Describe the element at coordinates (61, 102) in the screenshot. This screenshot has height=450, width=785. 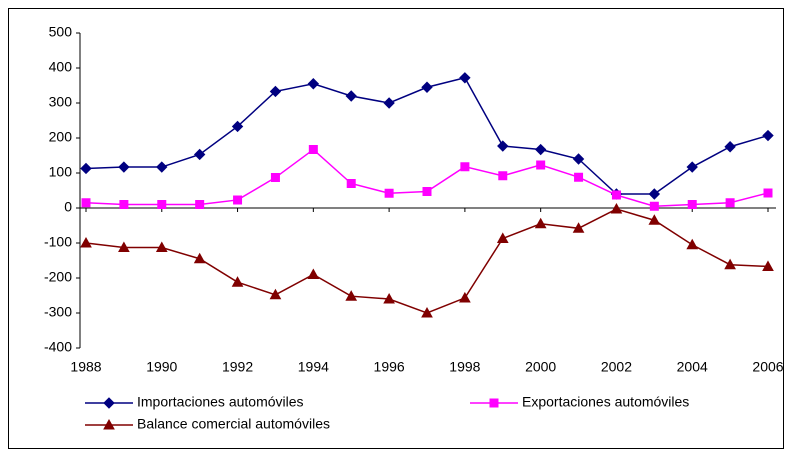
I see `y-tick-label: 300` at that location.